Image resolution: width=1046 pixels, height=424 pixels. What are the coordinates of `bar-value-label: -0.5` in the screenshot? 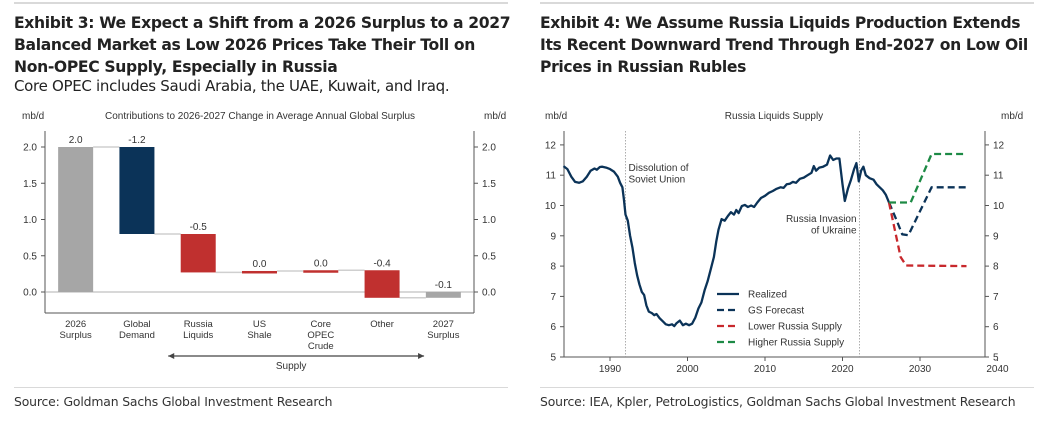 It's located at (199, 227).